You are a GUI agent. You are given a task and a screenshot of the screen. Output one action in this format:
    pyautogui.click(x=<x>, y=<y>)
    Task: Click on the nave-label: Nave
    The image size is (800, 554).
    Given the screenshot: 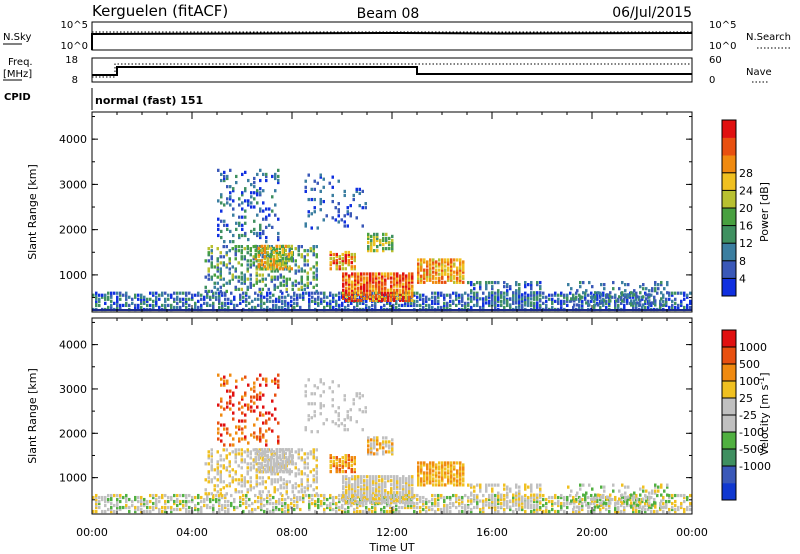 What is the action you would take?
    pyautogui.click(x=759, y=72)
    